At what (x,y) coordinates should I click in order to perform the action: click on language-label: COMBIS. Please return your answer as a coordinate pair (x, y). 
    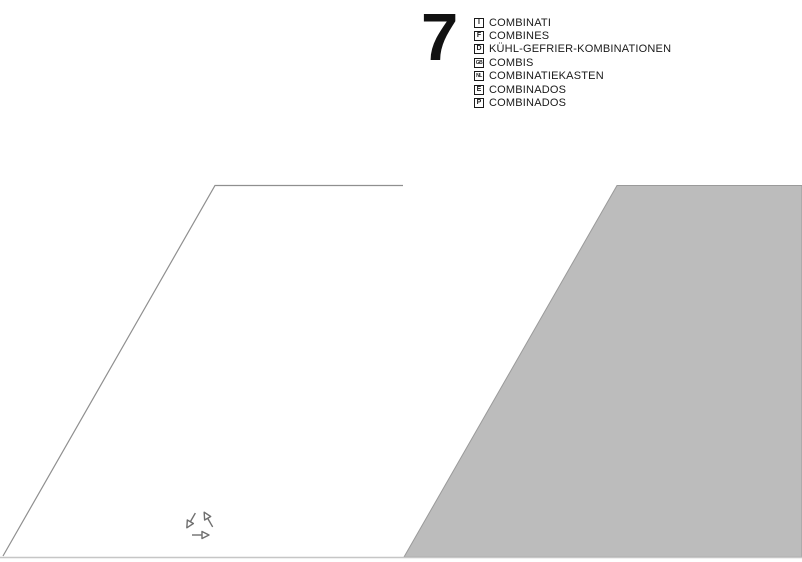
    Looking at the image, I should click on (511, 62).